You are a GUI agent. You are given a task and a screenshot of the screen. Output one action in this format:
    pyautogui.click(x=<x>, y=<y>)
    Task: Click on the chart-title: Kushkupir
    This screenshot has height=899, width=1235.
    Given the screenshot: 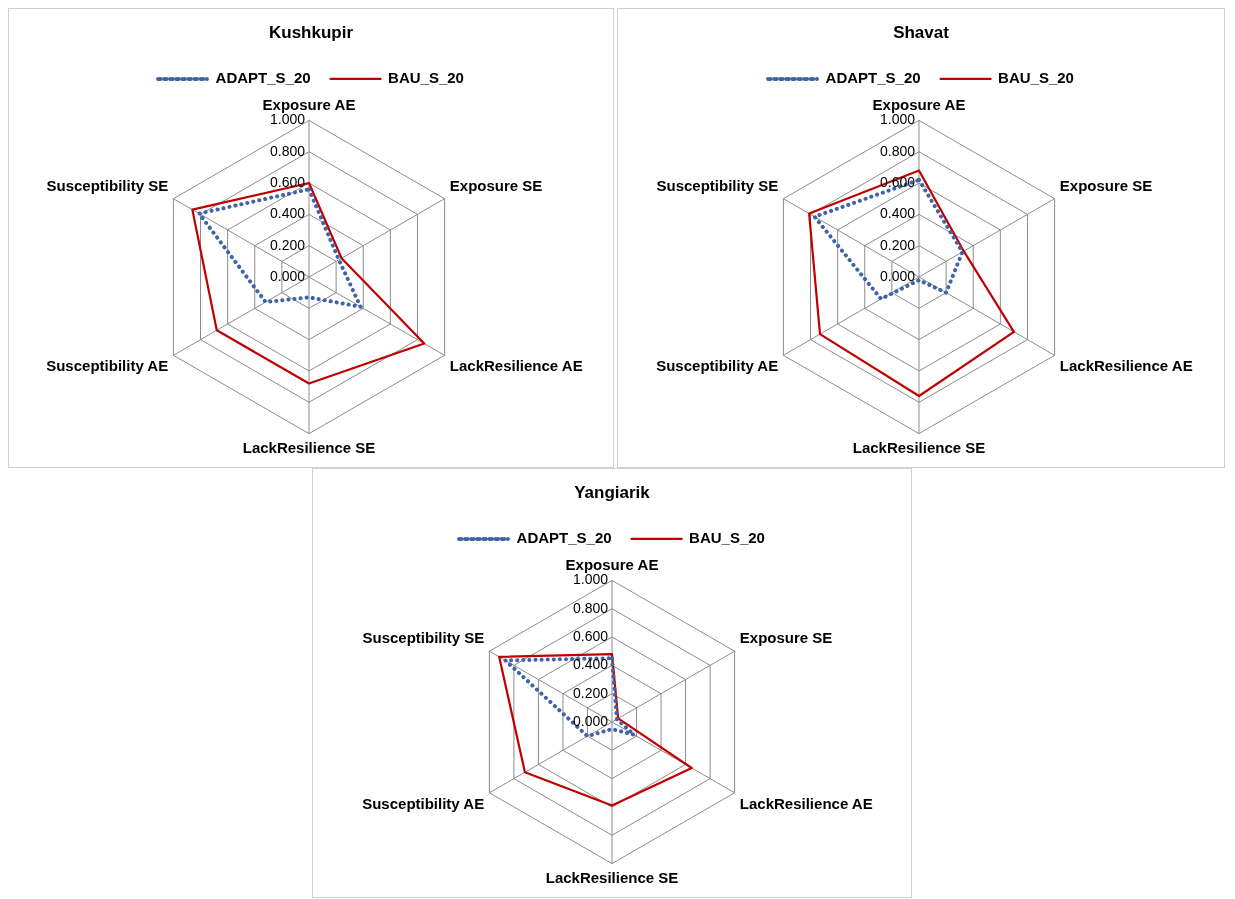 What is the action you would take?
    pyautogui.click(x=311, y=32)
    